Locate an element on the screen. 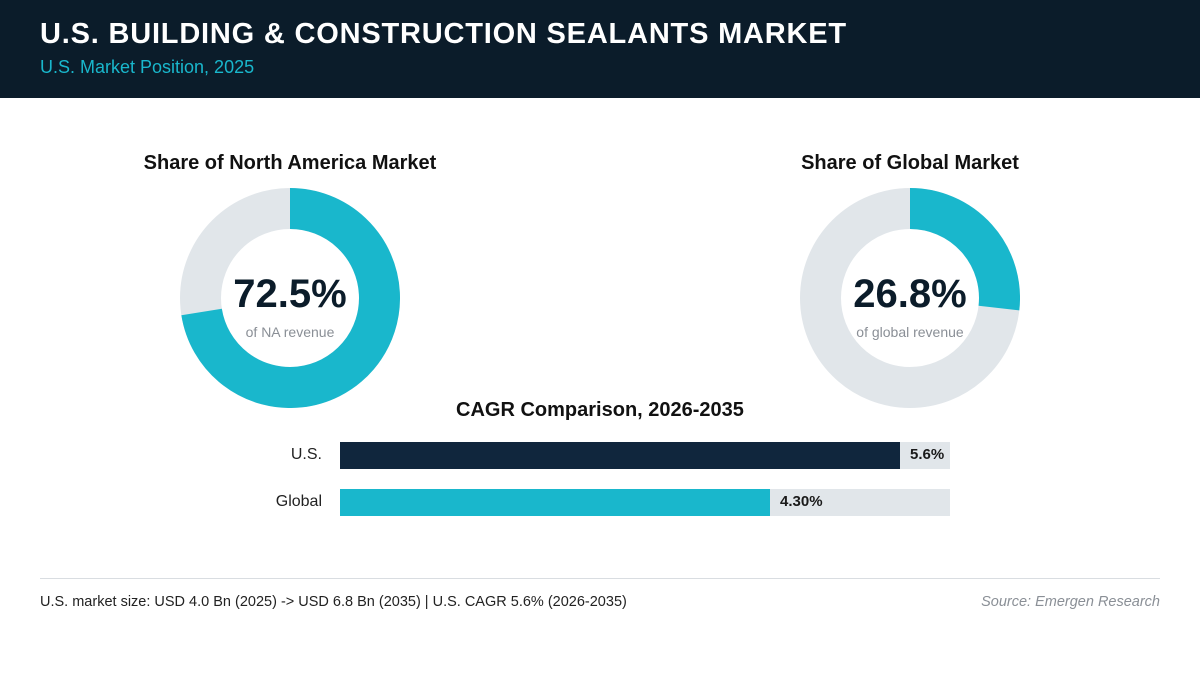 The image size is (1200, 675). na-share-caption: of NA revenue is located at coordinates (290, 332).